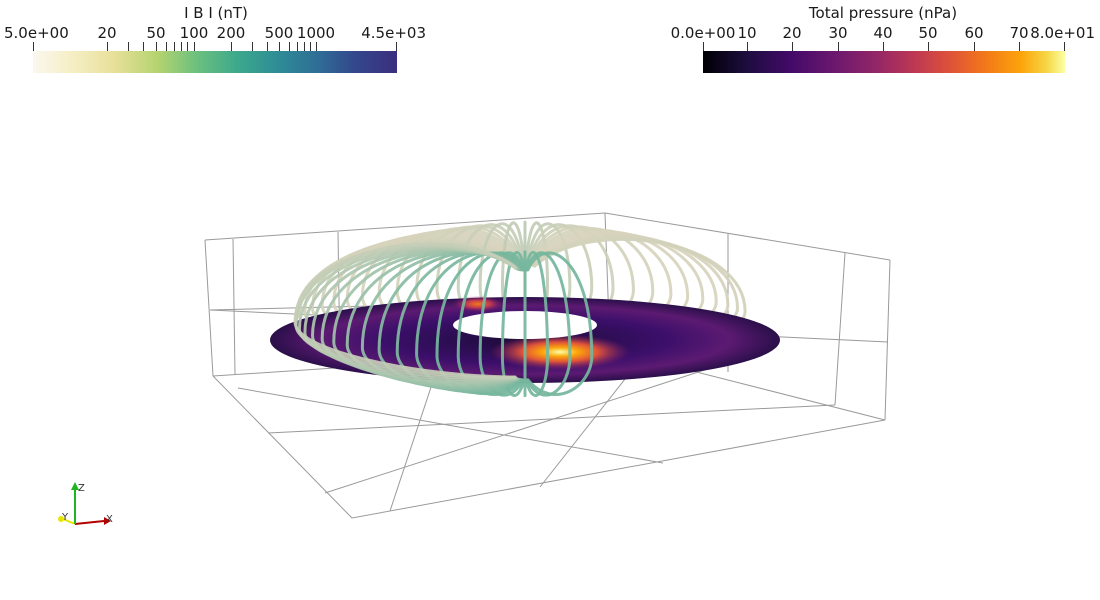  I want to click on b-tick-label: 100, so click(194, 33).